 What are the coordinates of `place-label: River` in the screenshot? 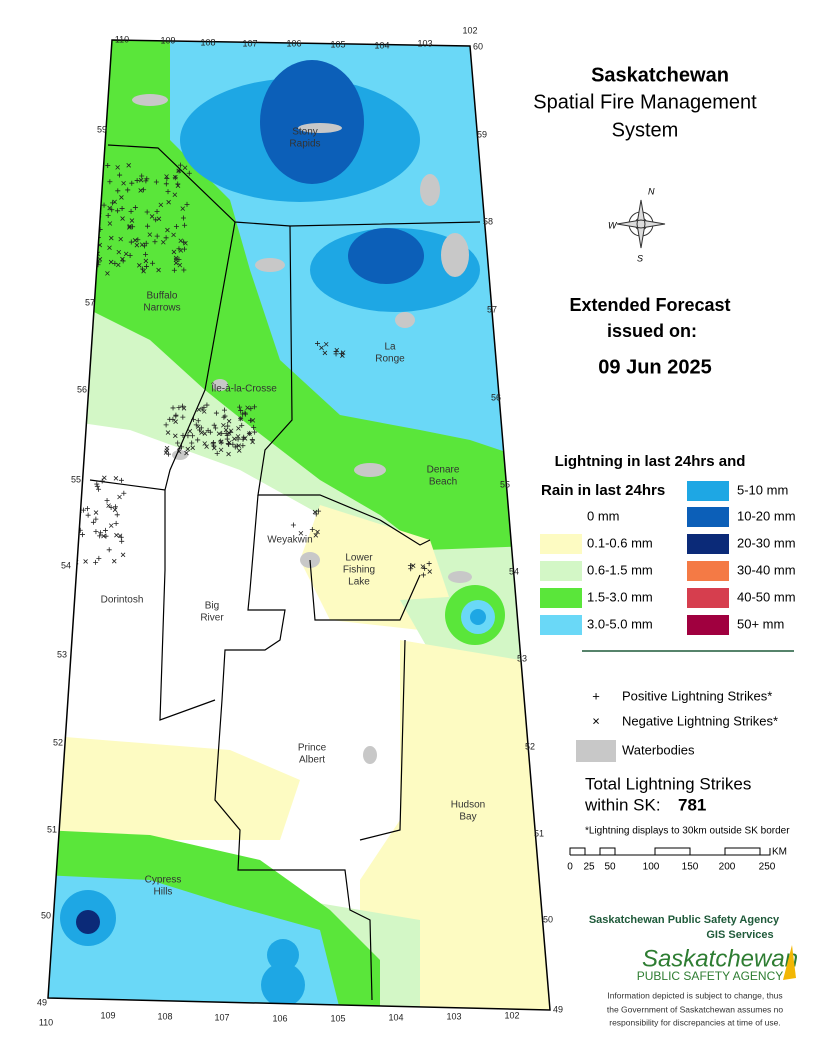 It's located at (212, 618).